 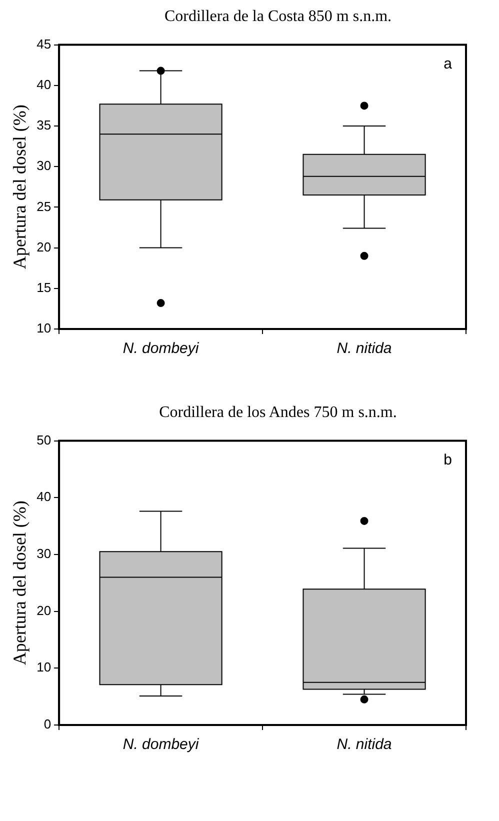 What do you see at coordinates (44, 44) in the screenshot?
I see `y-tick-label: 45` at bounding box center [44, 44].